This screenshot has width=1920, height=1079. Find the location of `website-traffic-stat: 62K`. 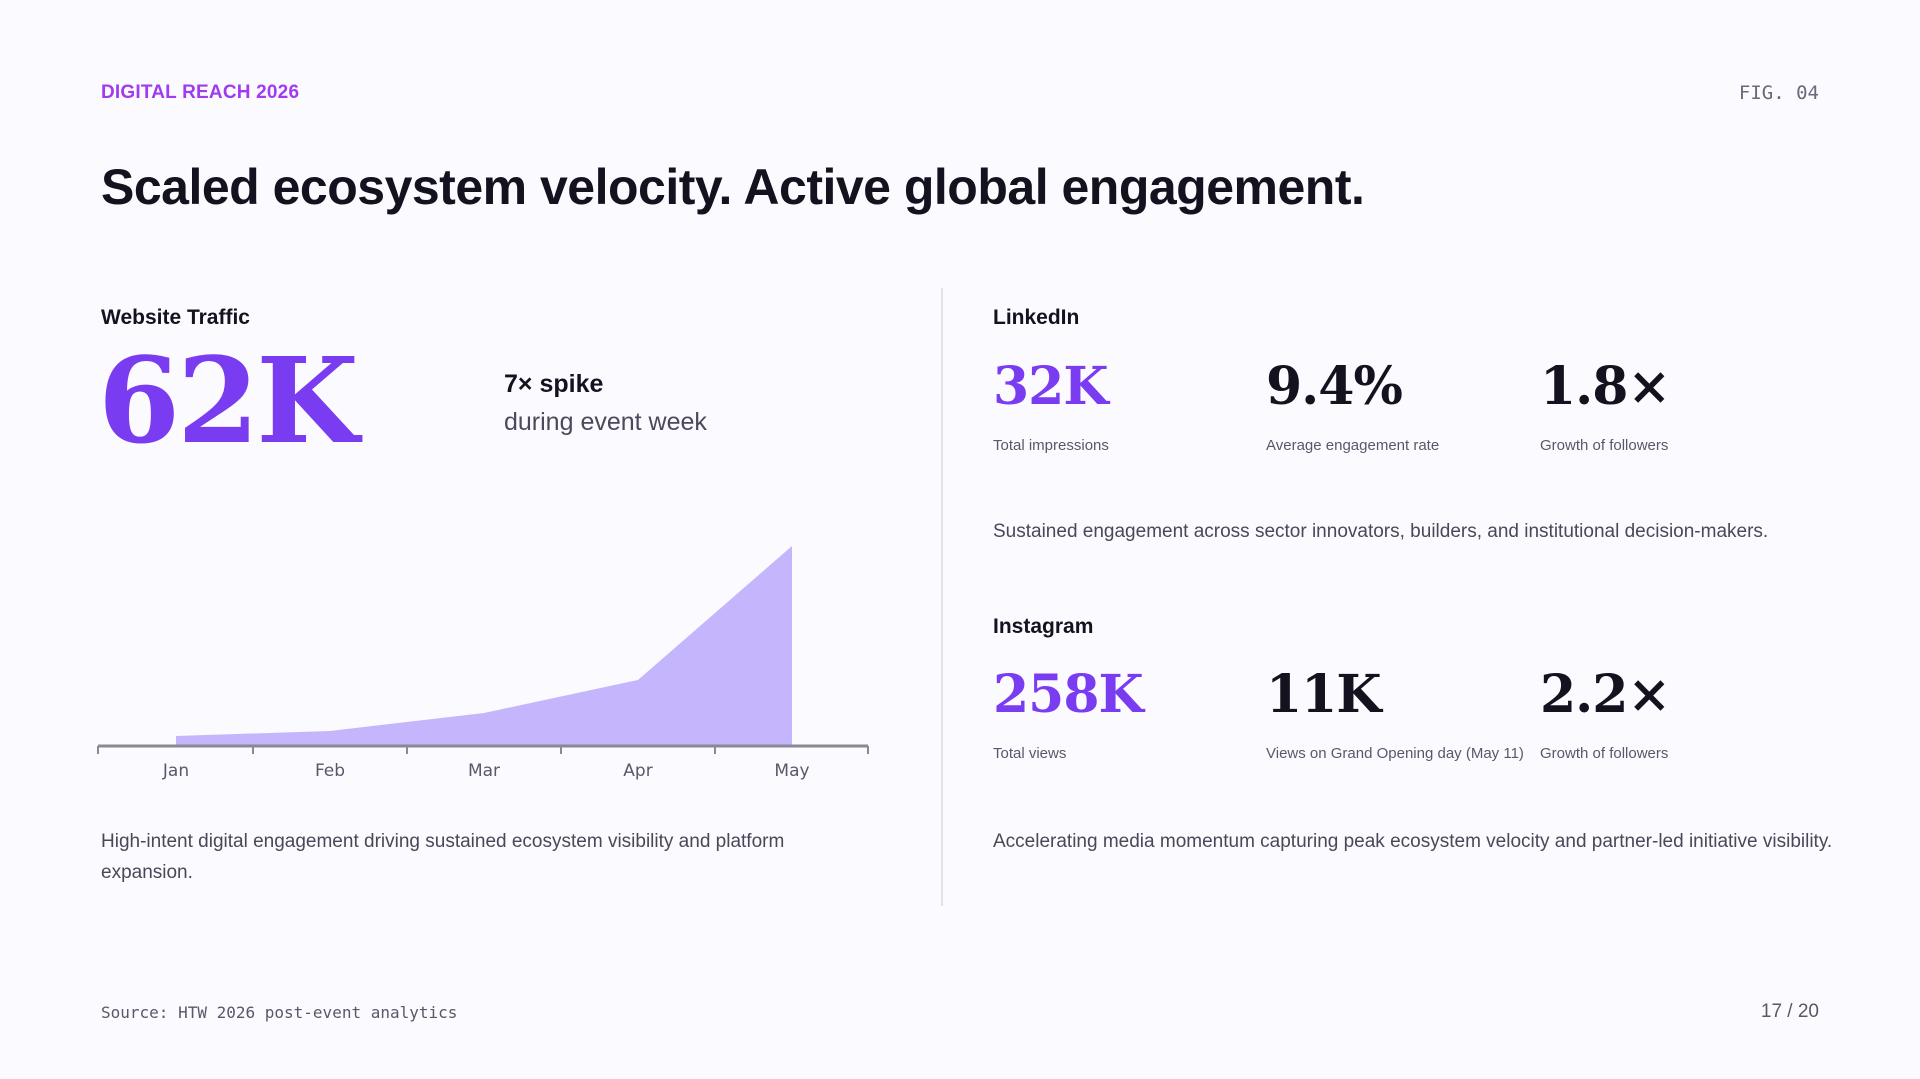

website-traffic-stat: 62K is located at coordinates (228, 400).